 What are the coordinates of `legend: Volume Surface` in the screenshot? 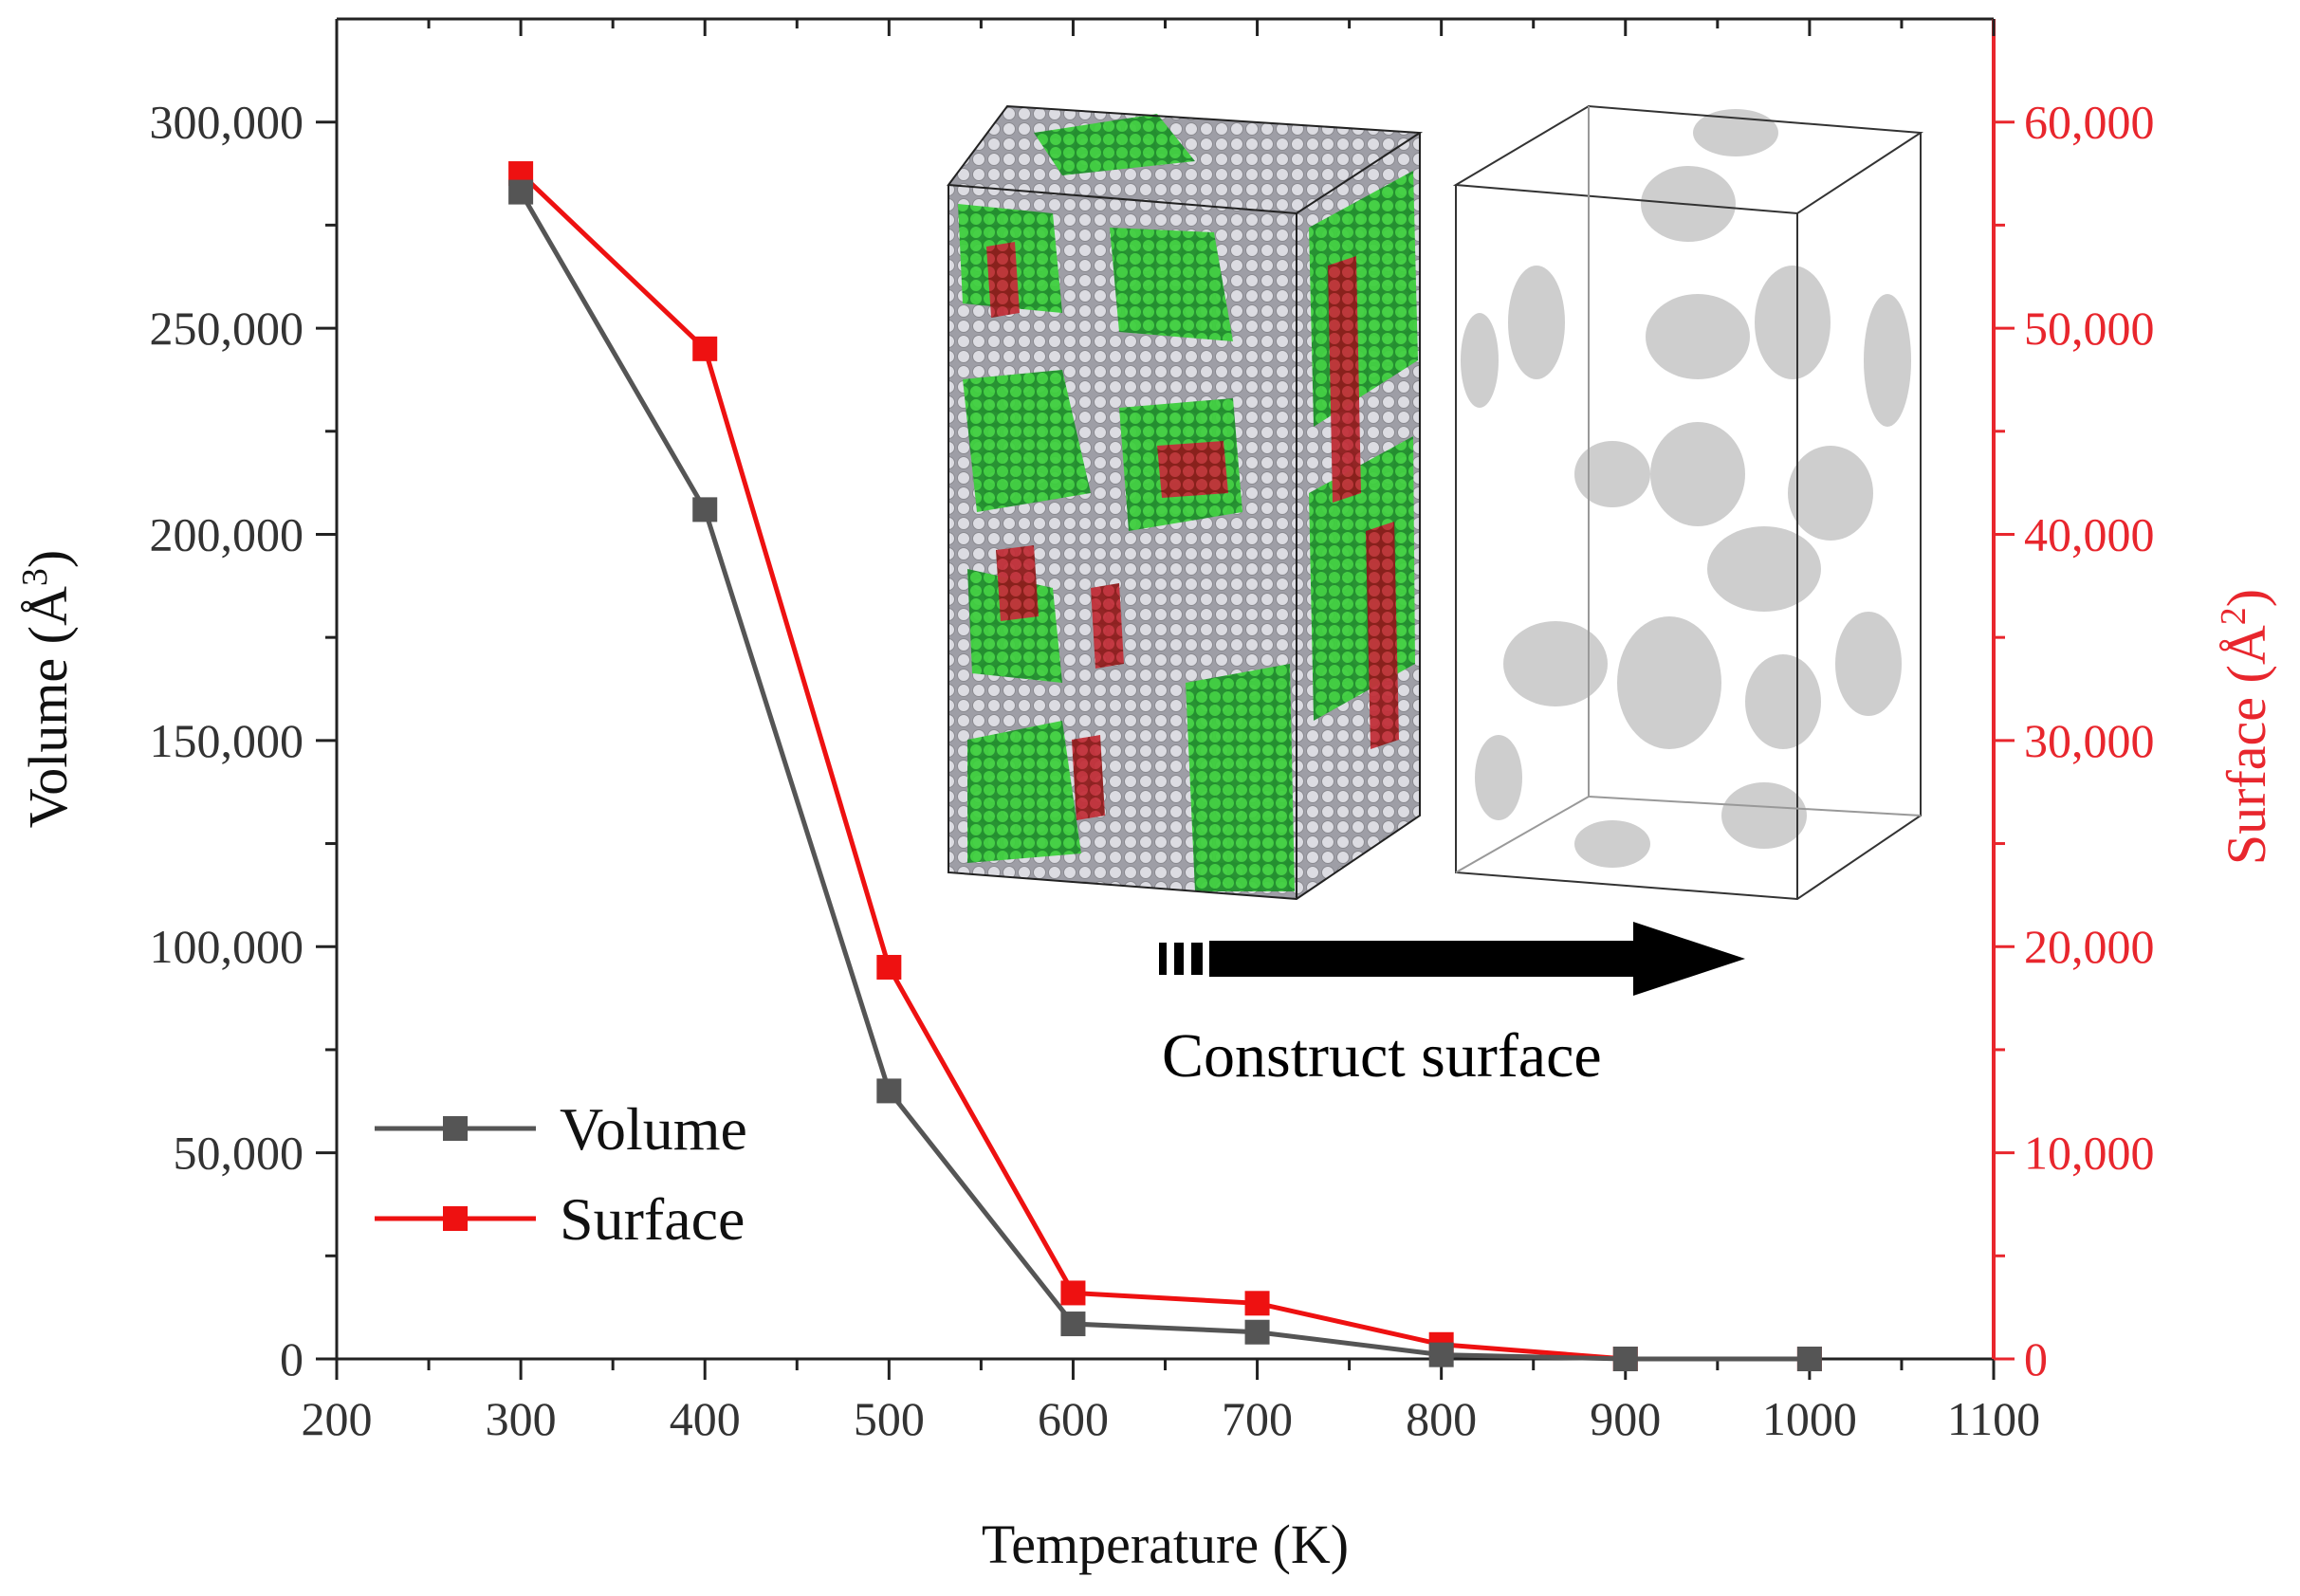 It's located at (561, 1174).